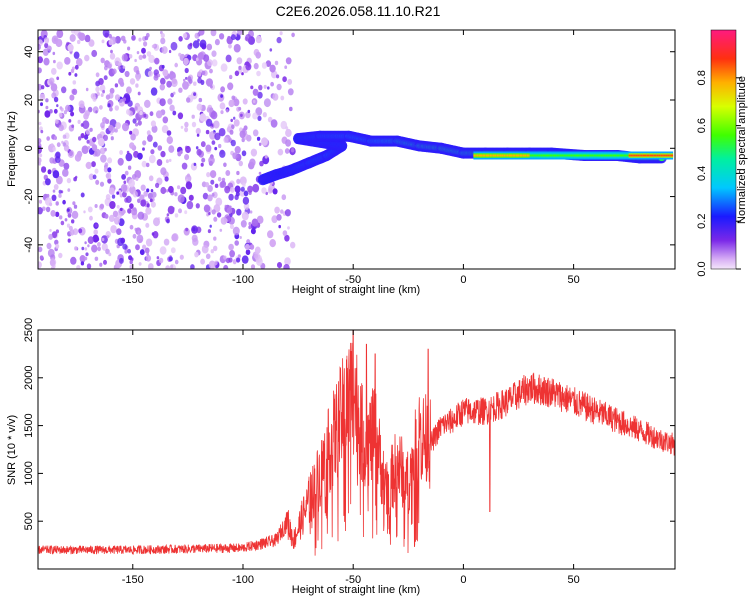 This screenshot has height=600, width=750. What do you see at coordinates (573, 580) in the screenshot?
I see `snr-xtick-label: 50` at bounding box center [573, 580].